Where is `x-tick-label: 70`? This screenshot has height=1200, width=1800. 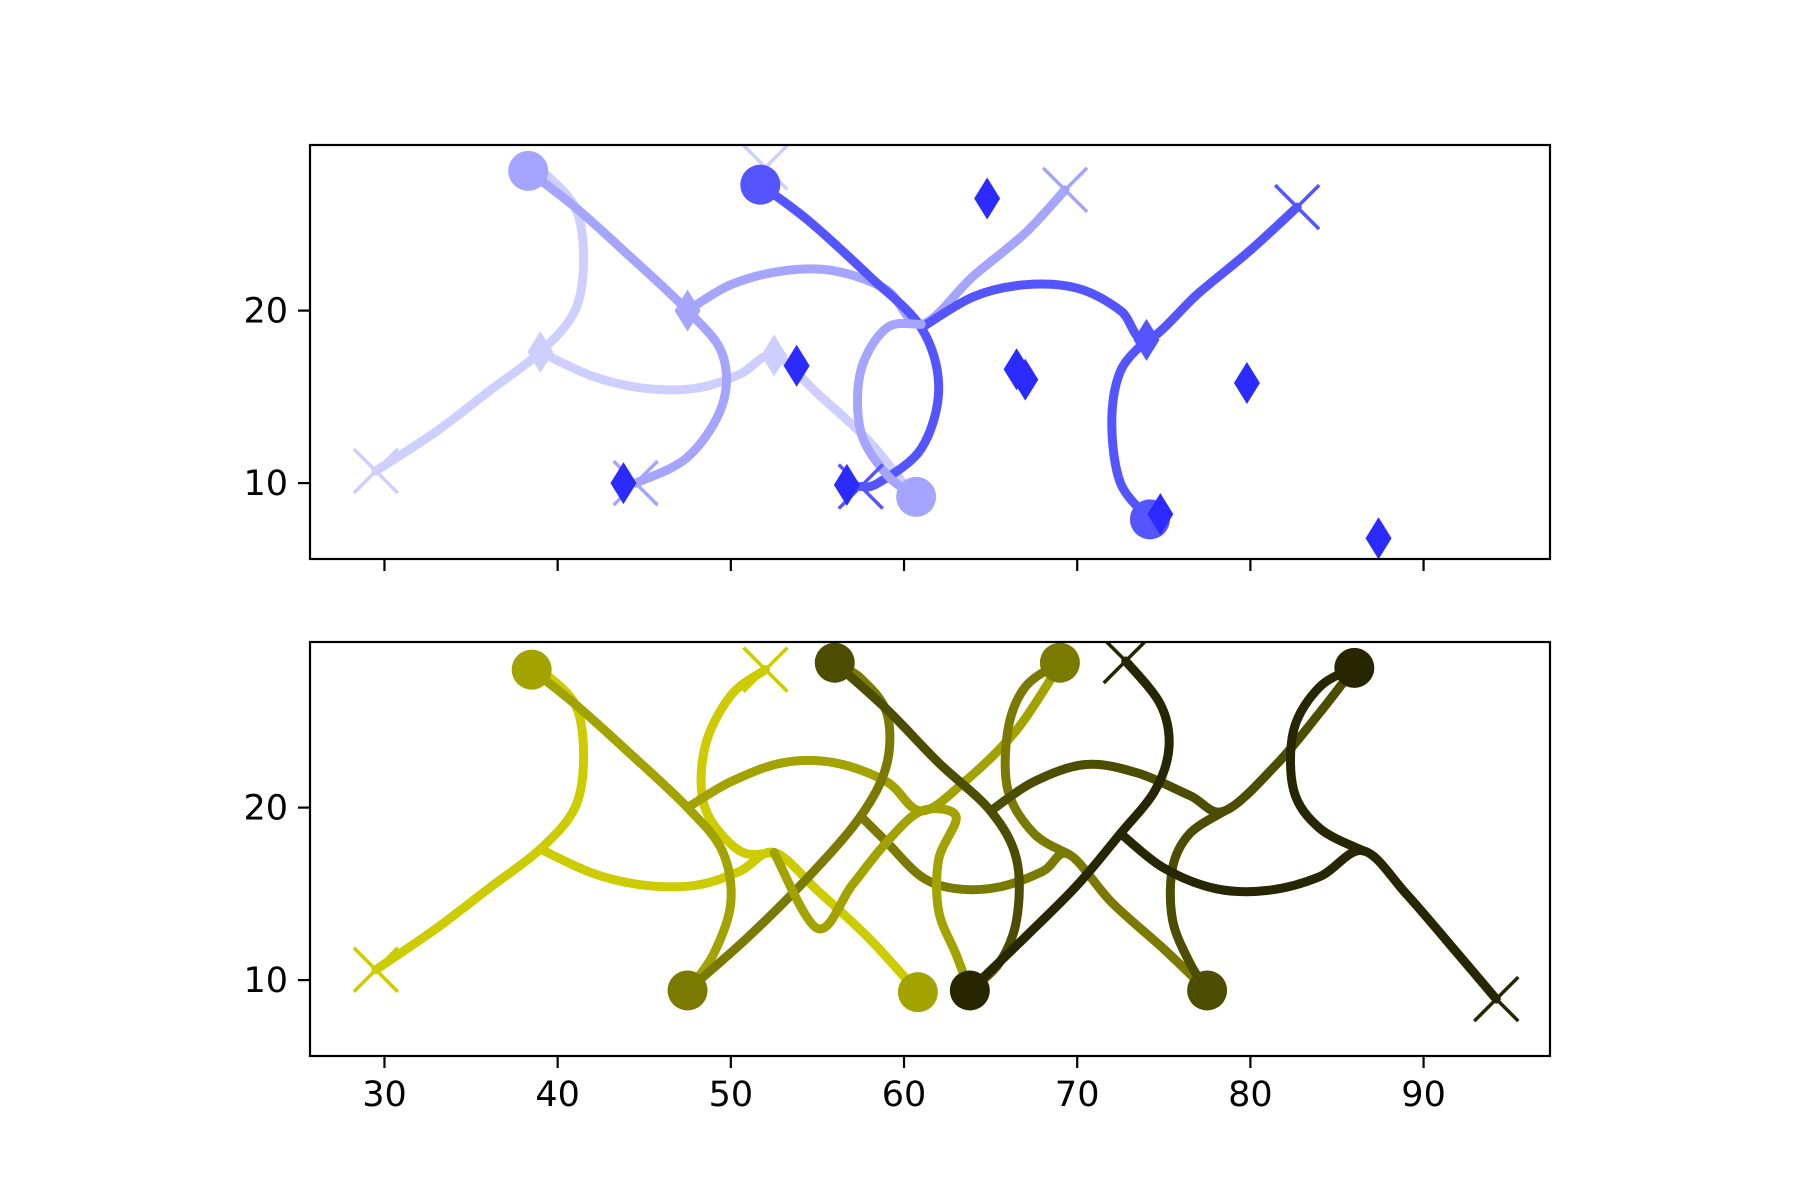
x-tick-label: 70 is located at coordinates (1077, 1095).